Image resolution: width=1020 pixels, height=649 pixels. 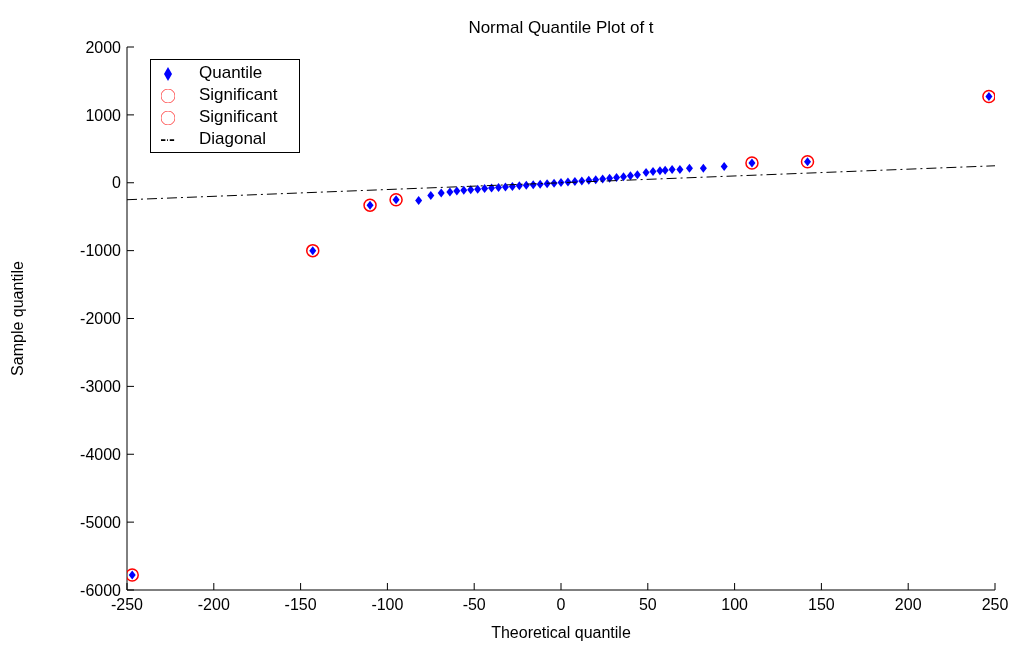 What do you see at coordinates (387, 605) in the screenshot?
I see `x-tick-label: -100` at bounding box center [387, 605].